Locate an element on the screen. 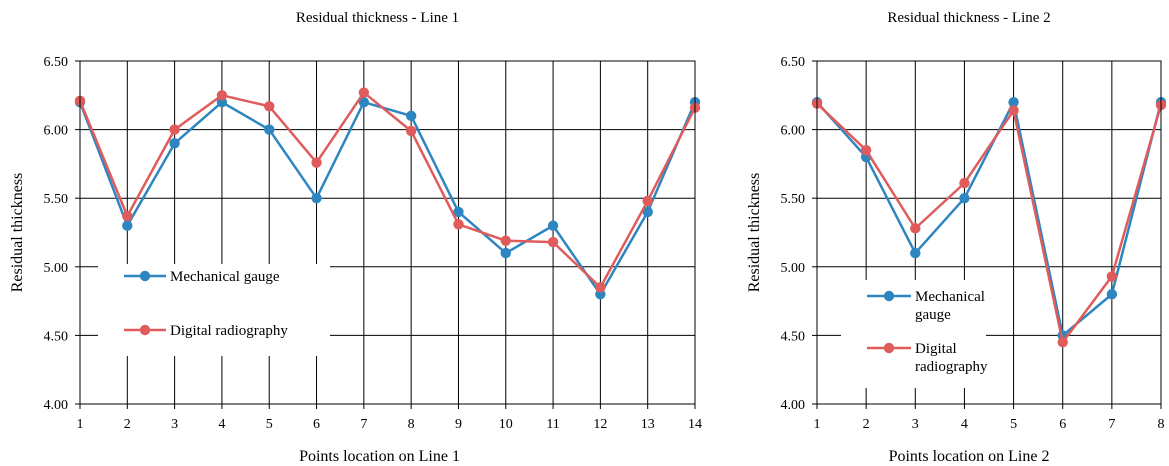 Image resolution: width=1169 pixels, height=466 pixels. x-tick-label: 10 is located at coordinates (506, 424).